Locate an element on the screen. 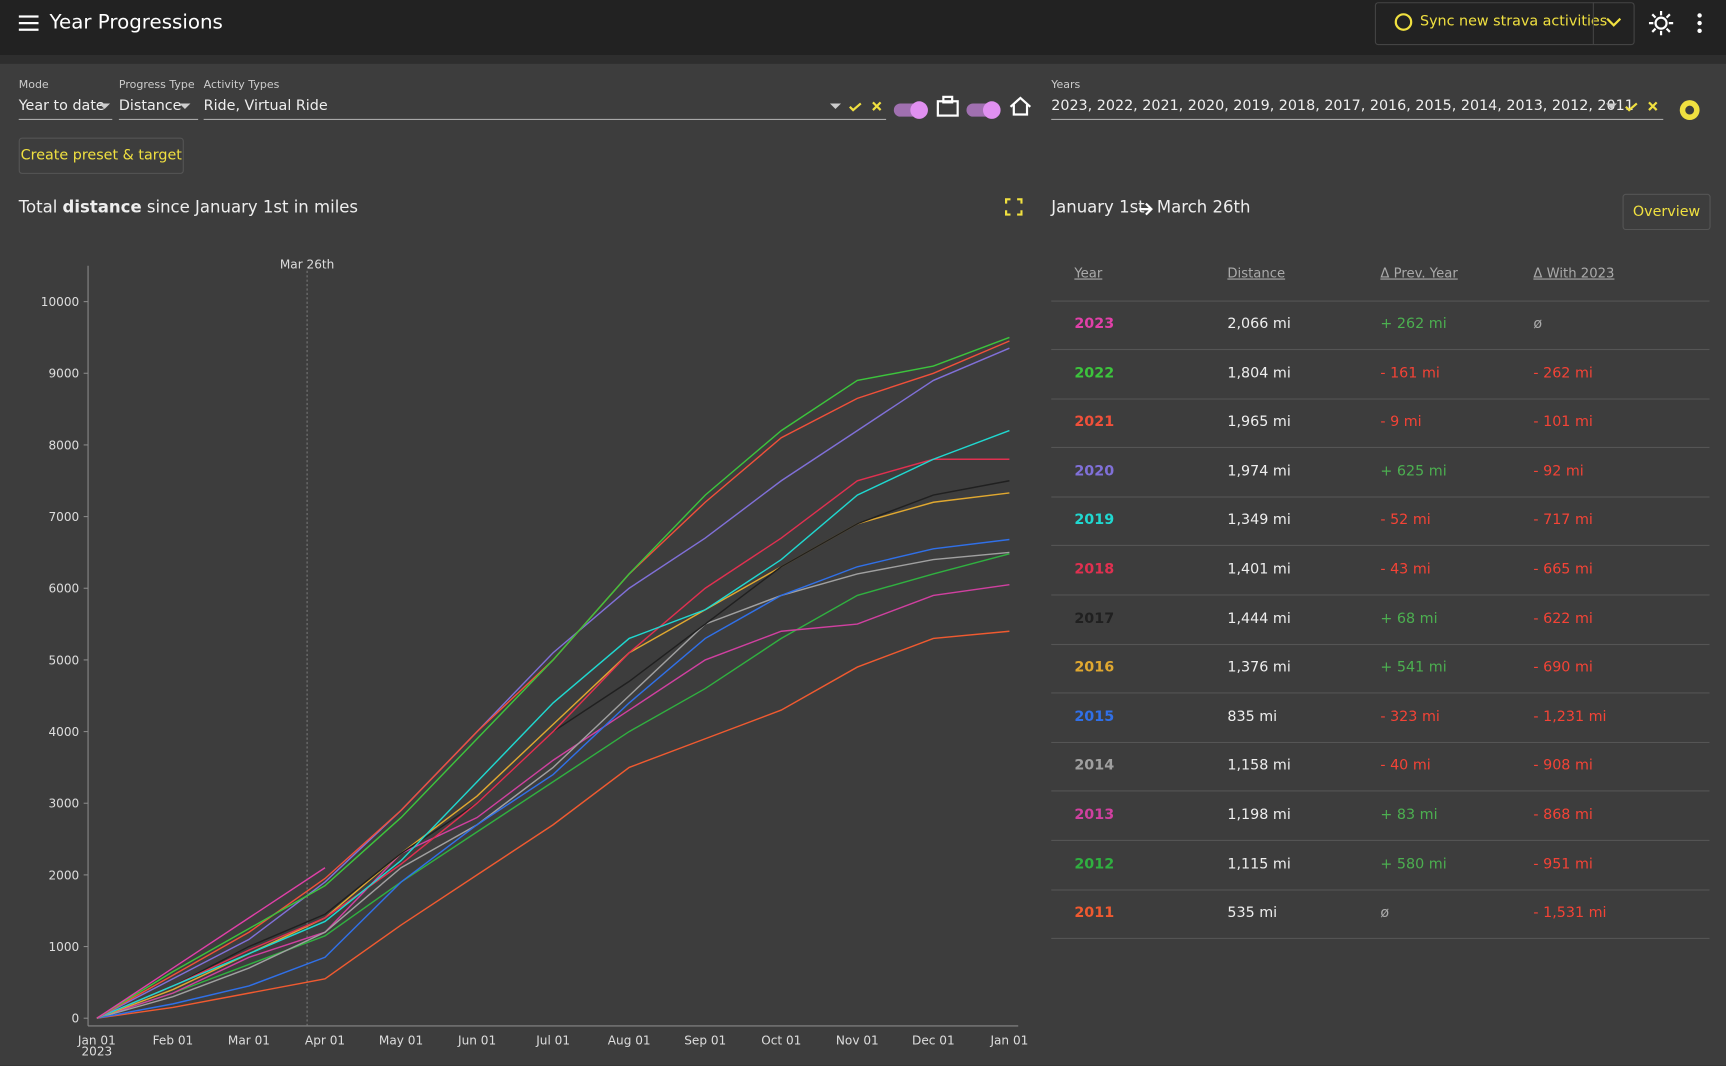 The width and height of the screenshot is (1726, 1066). y-tick-label: 2000 is located at coordinates (63, 875).